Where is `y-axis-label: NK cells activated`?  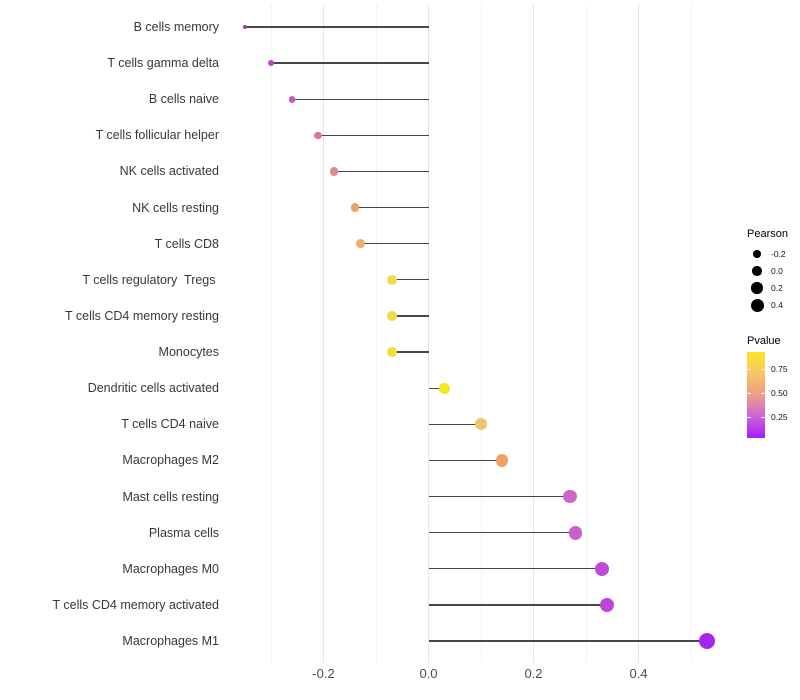 y-axis-label: NK cells activated is located at coordinates (169, 171).